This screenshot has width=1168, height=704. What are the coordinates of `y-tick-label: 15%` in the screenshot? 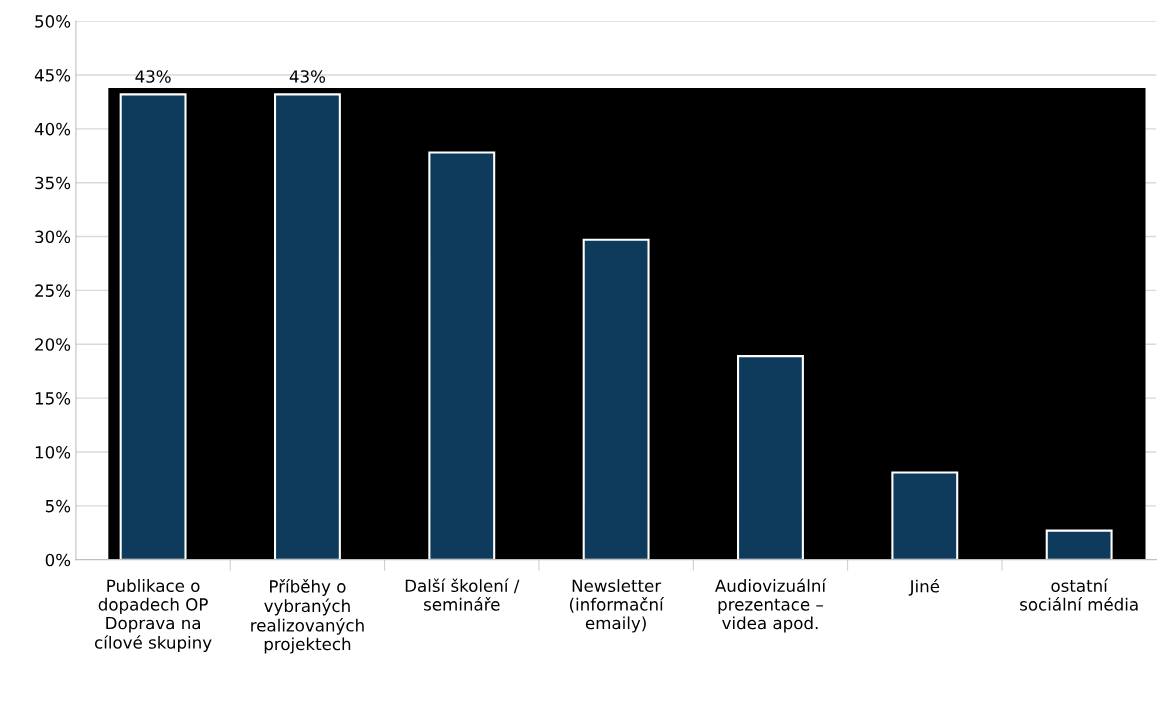 It's located at (53, 398).